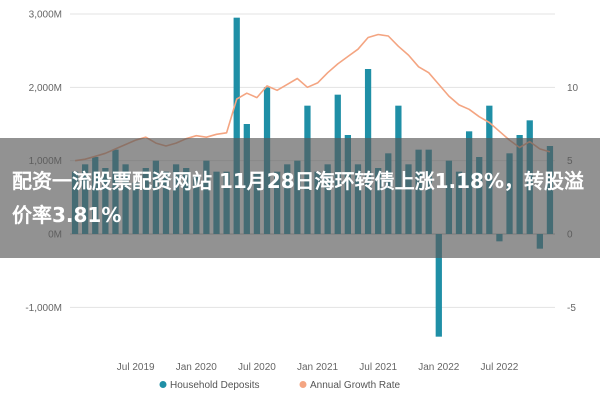 This screenshot has width=600, height=400. I want to click on x-tick-label: Jul 2021, so click(378, 367).